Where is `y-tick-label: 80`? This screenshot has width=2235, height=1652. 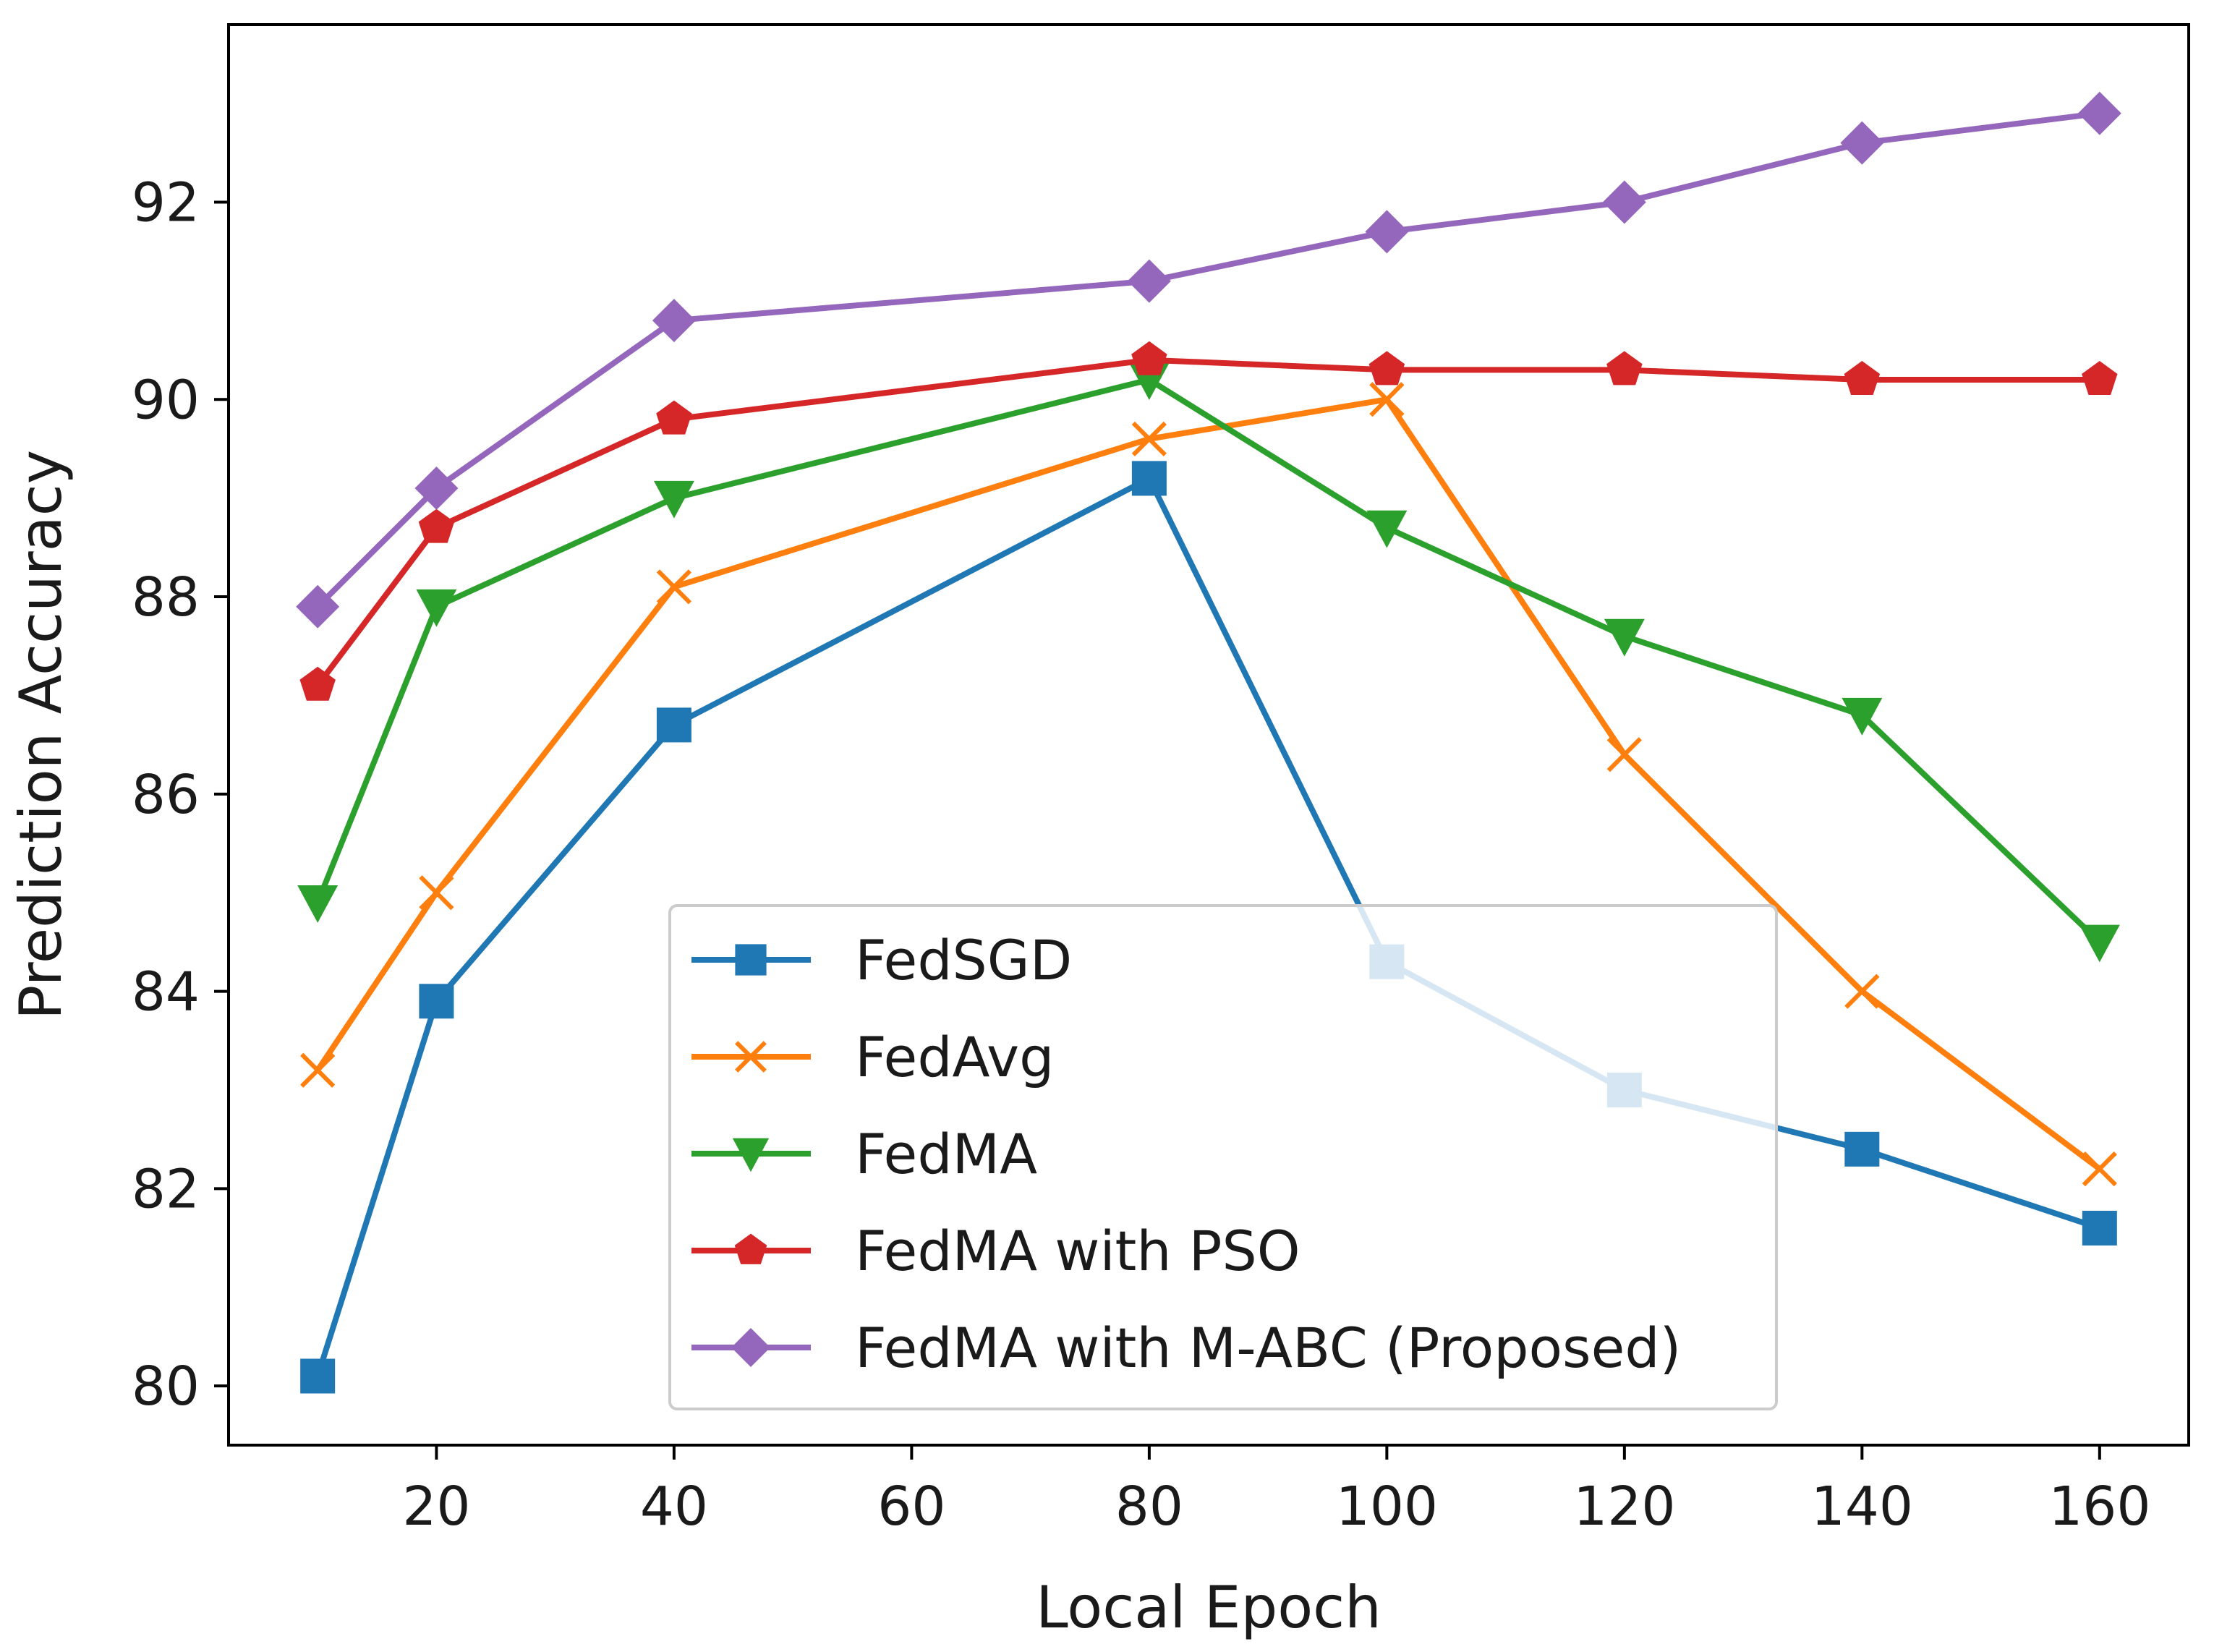
y-tick-label: 80 is located at coordinates (166, 1386).